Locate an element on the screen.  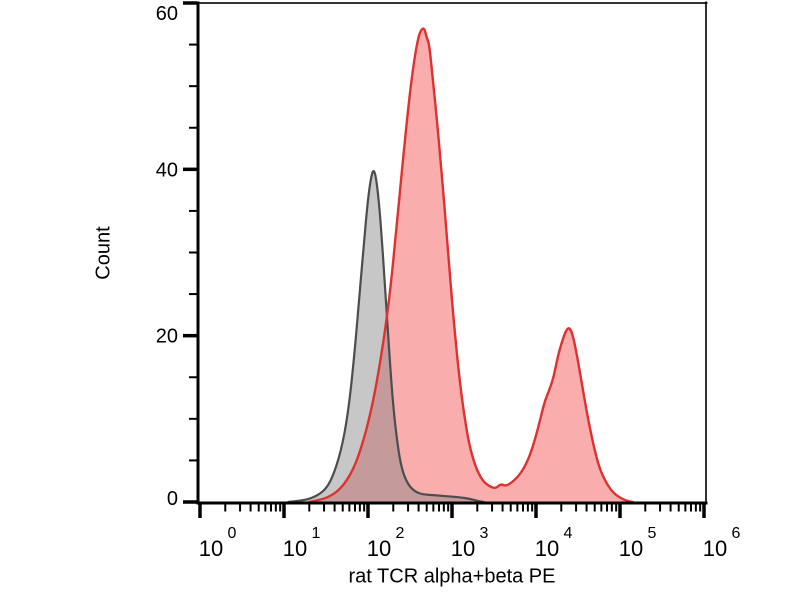
x-axis-title: rat TCR alpha+beta PE is located at coordinates (452, 576).